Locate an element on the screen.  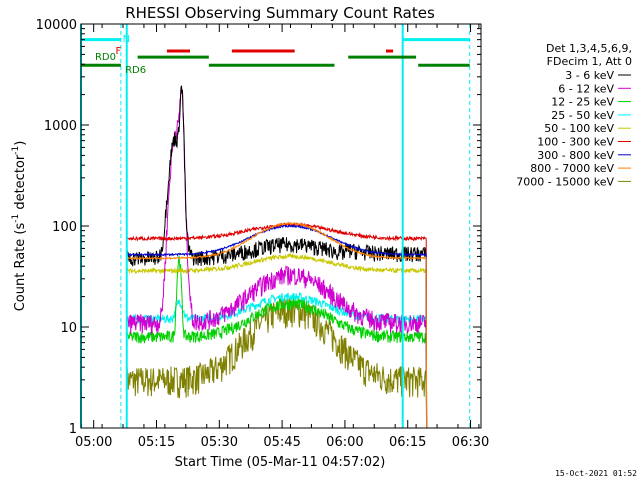
legend-entry-label: 7000 - 15000 keV is located at coordinates (565, 181).